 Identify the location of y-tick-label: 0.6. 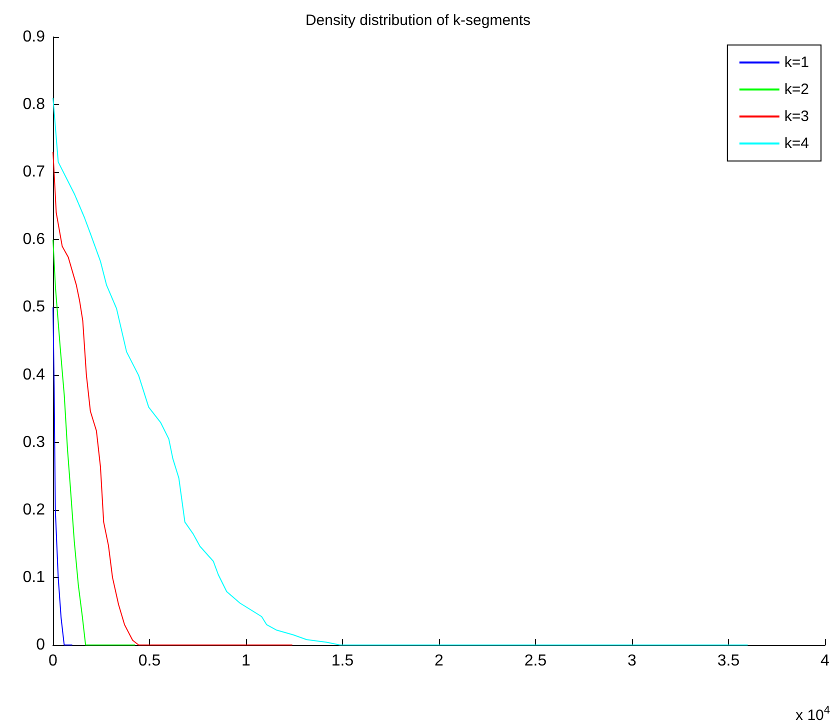
(34, 239).